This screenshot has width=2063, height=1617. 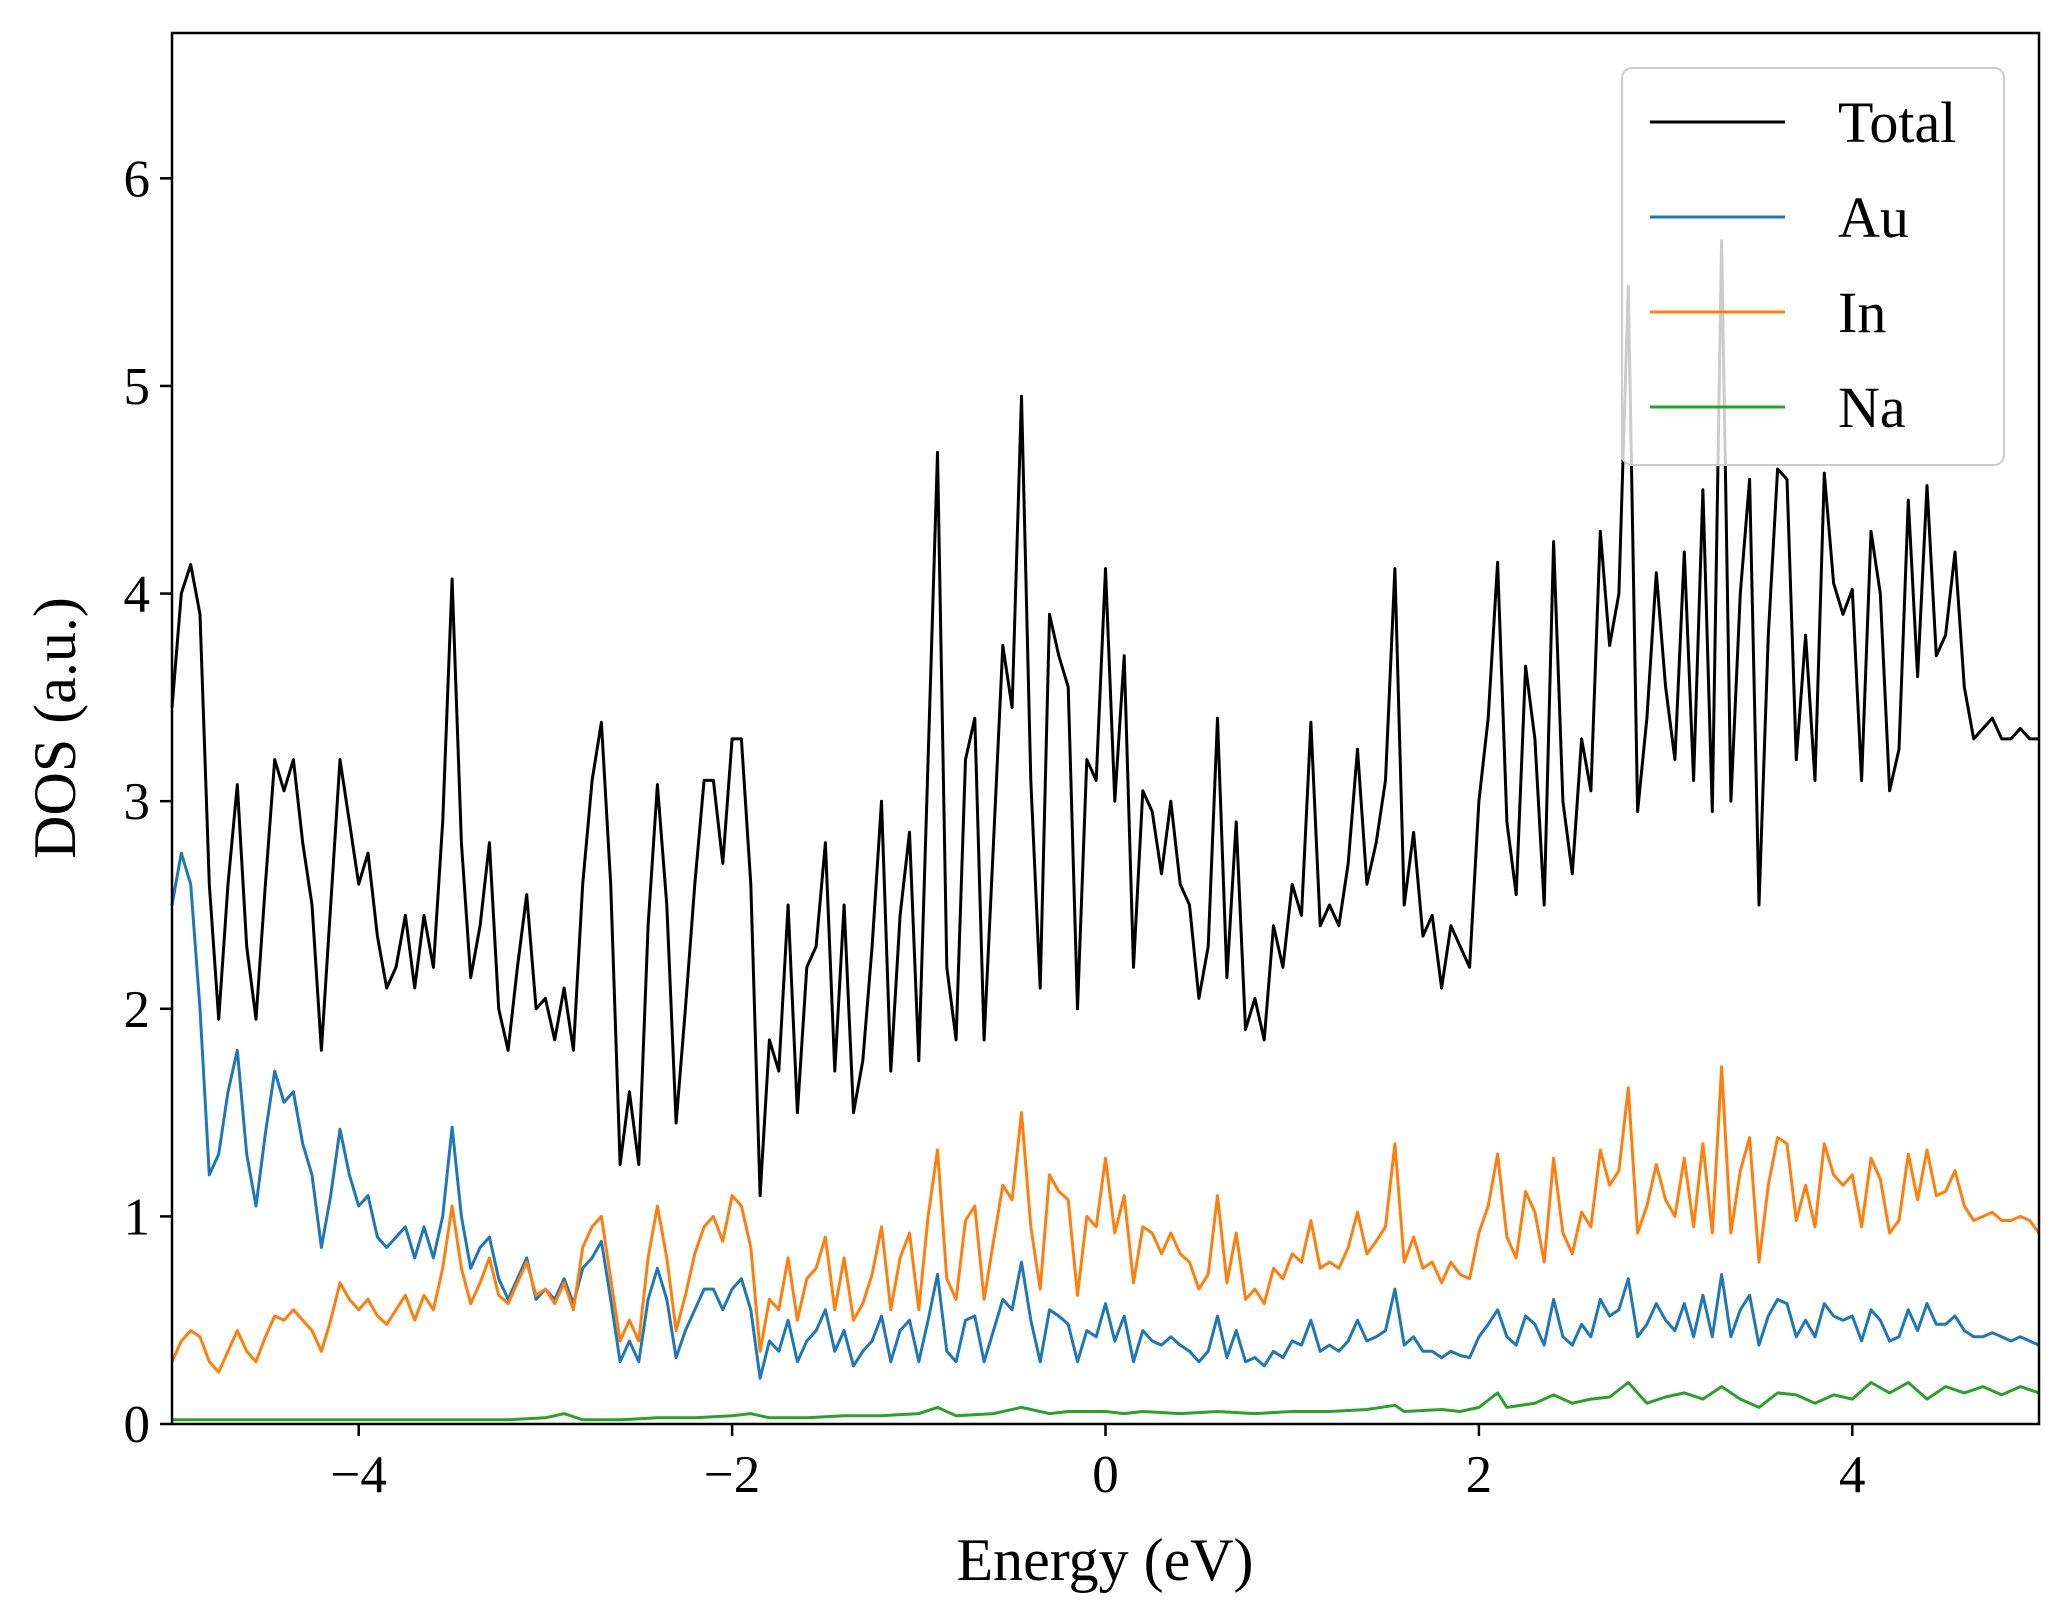 I want to click on legend-label-au: Au, so click(x=1873, y=217).